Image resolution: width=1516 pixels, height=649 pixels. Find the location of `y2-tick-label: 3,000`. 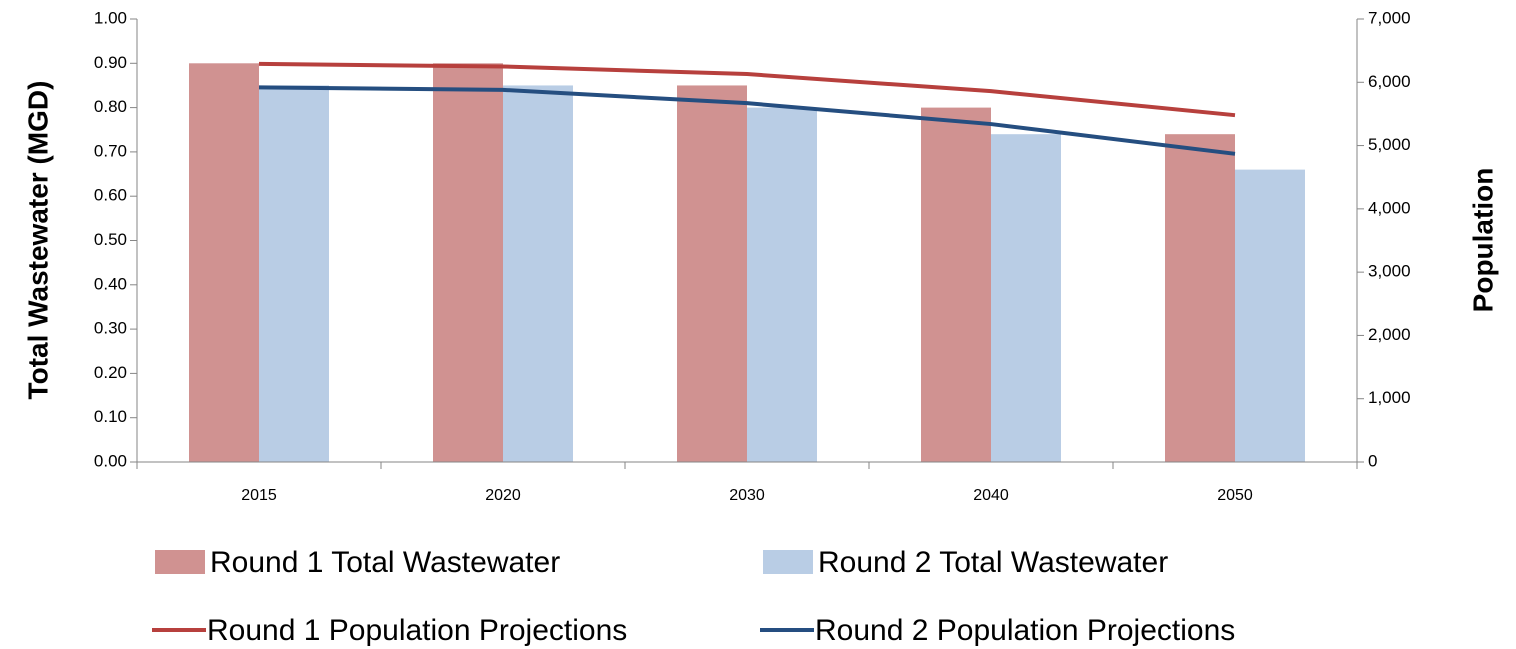

y2-tick-label: 3,000 is located at coordinates (1389, 271).